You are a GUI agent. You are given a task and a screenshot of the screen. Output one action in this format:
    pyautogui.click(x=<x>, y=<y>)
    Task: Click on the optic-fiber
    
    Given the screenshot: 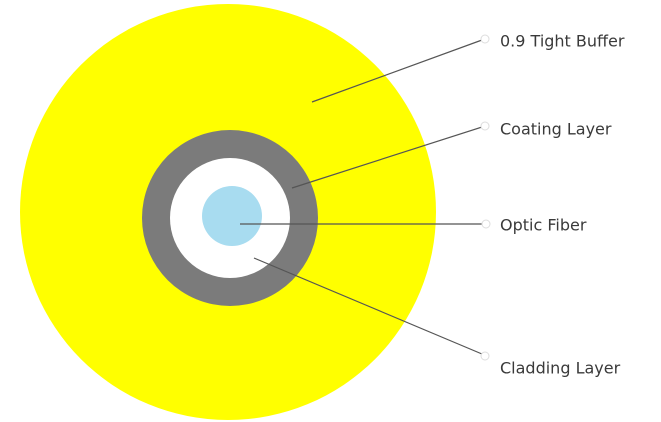 What is the action you would take?
    pyautogui.click(x=232, y=216)
    